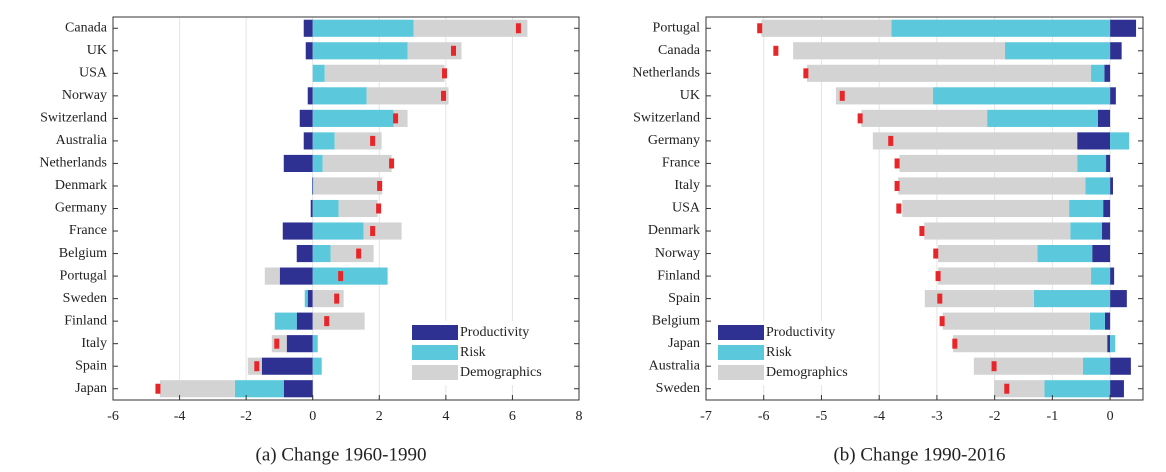 Image resolution: width=1166 pixels, height=472 pixels. Describe the element at coordinates (91, 365) in the screenshot. I see `y-tick-label: Spain` at that location.